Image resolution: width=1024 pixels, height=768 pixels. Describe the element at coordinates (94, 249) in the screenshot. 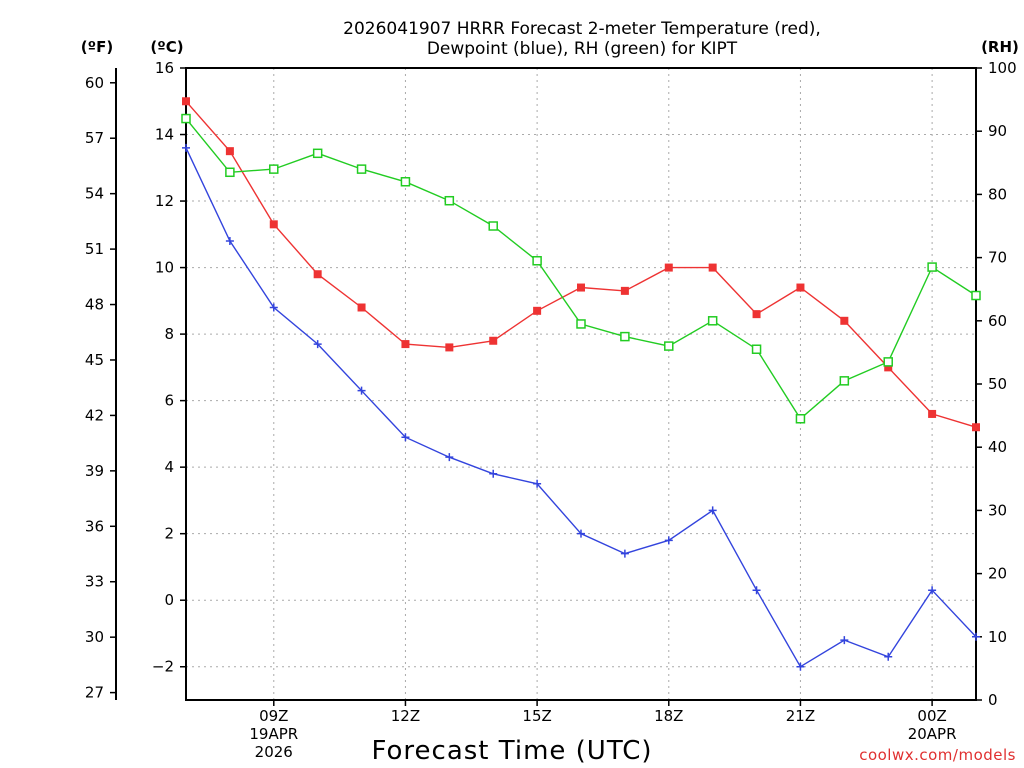

I see `fahrenheit-tick-label: 51` at that location.